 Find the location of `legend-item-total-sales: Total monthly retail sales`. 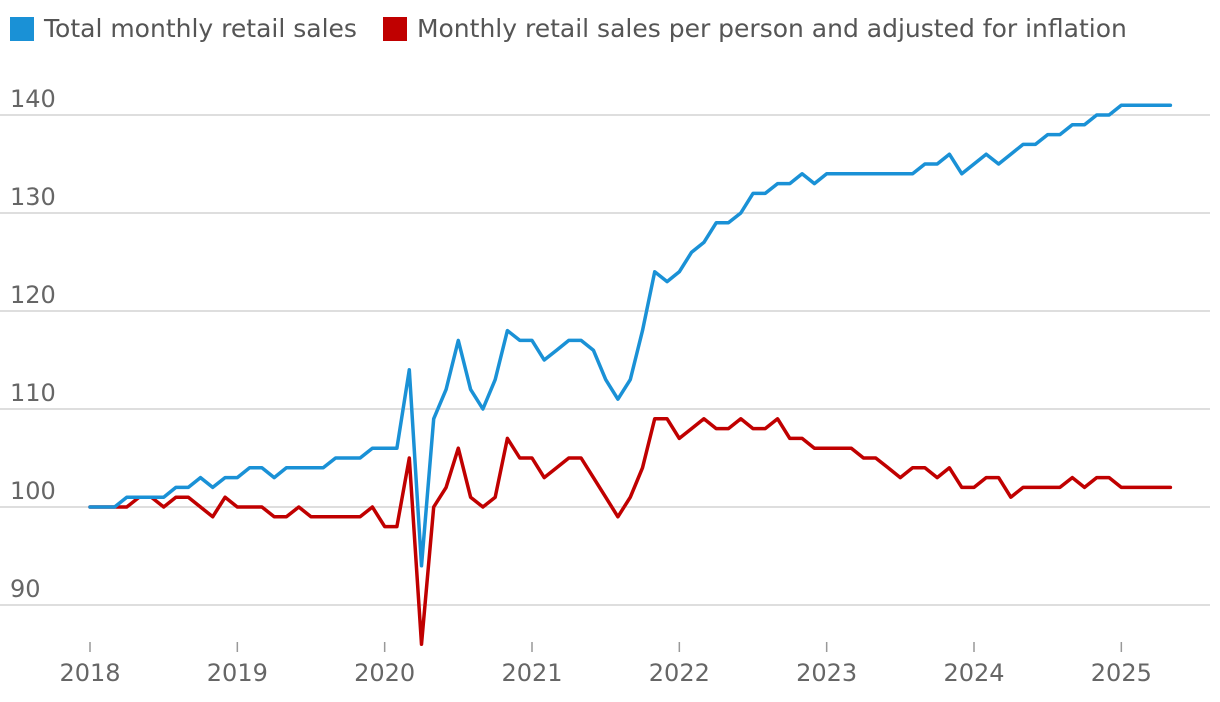

legend-item-total-sales: Total monthly retail sales is located at coordinates (183, 28).